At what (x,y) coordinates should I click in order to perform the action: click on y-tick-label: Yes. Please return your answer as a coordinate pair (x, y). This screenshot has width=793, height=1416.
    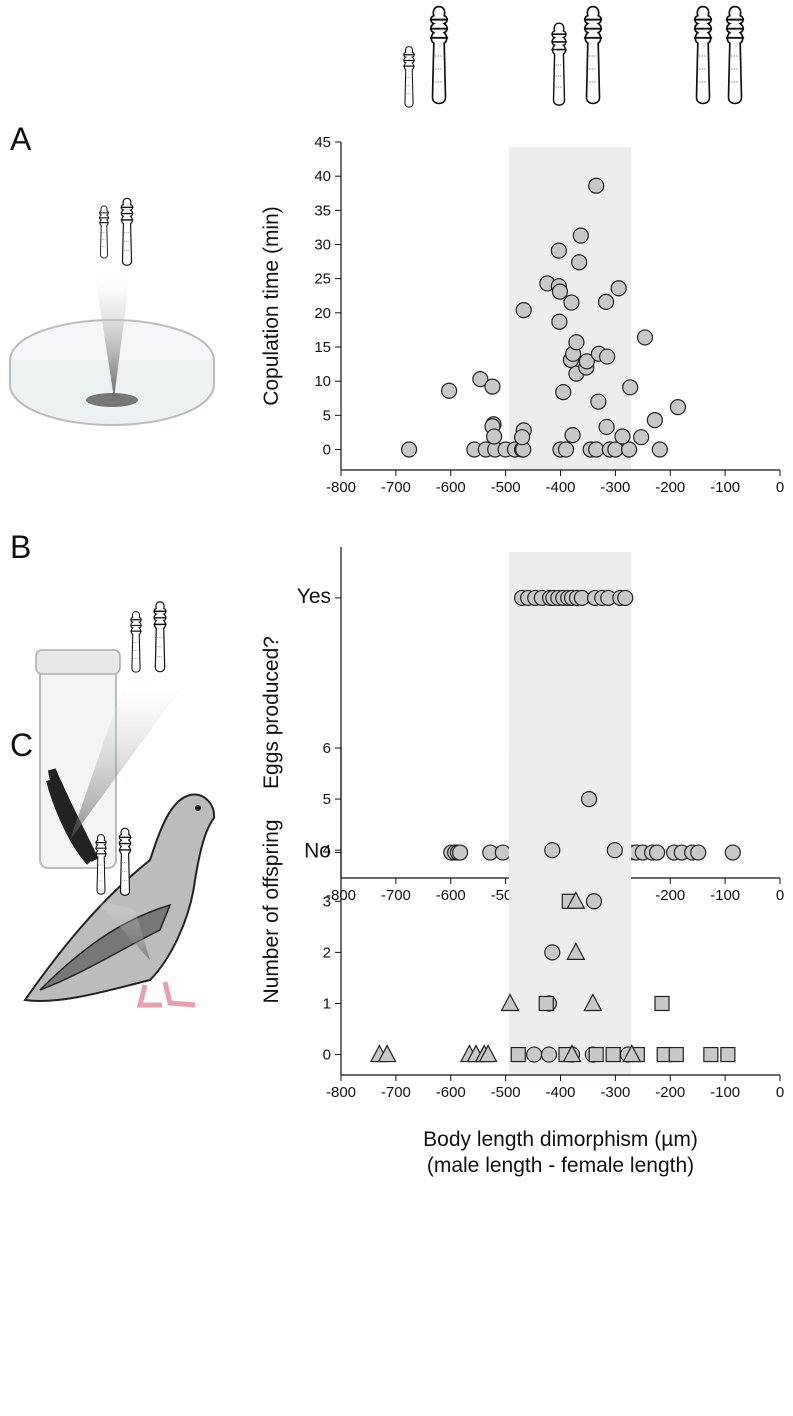
    Looking at the image, I should click on (314, 596).